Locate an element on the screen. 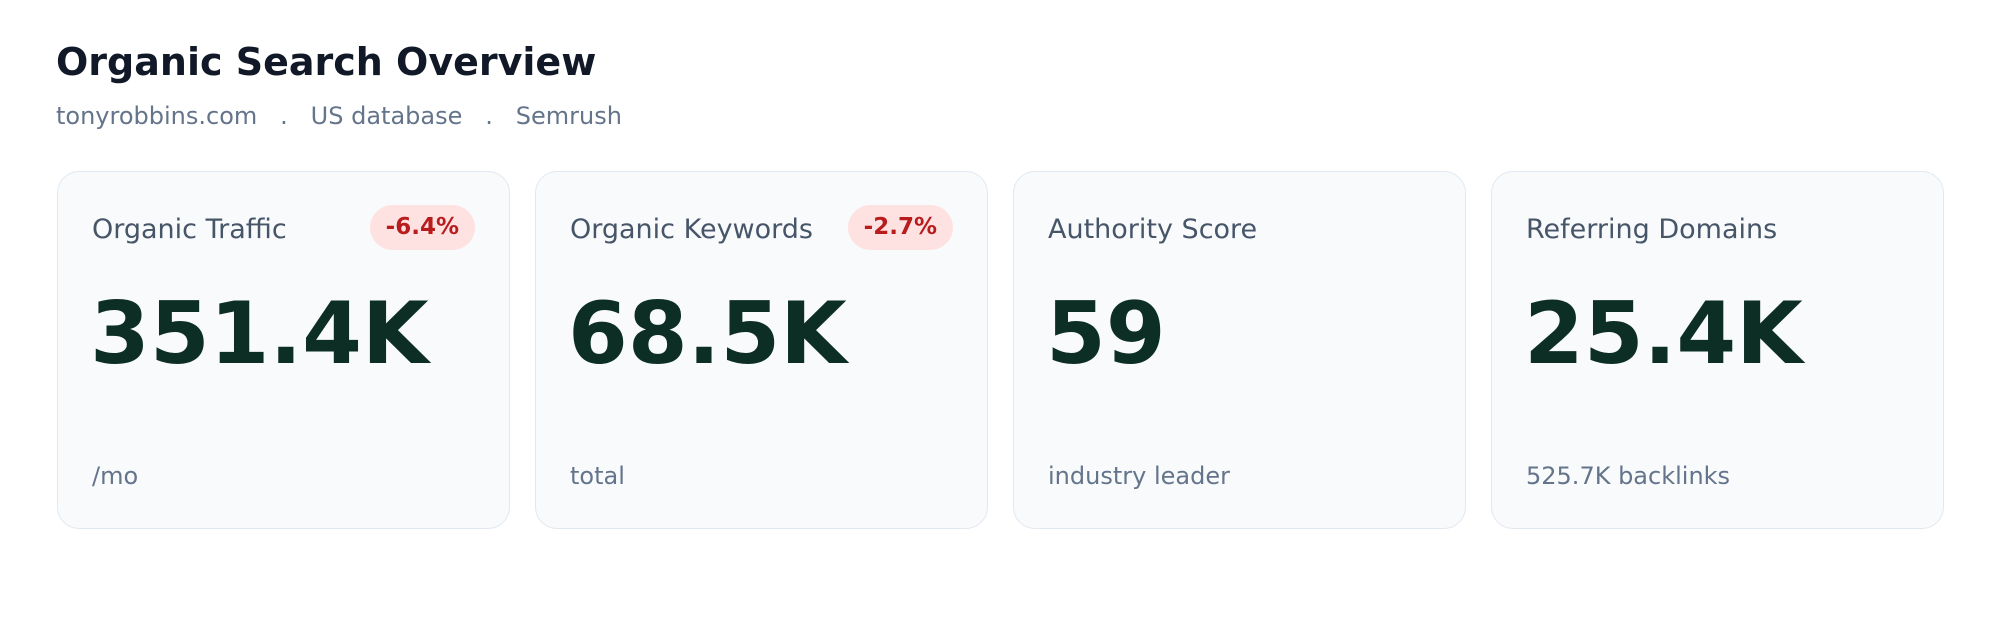  metric-note: total is located at coordinates (597, 476).